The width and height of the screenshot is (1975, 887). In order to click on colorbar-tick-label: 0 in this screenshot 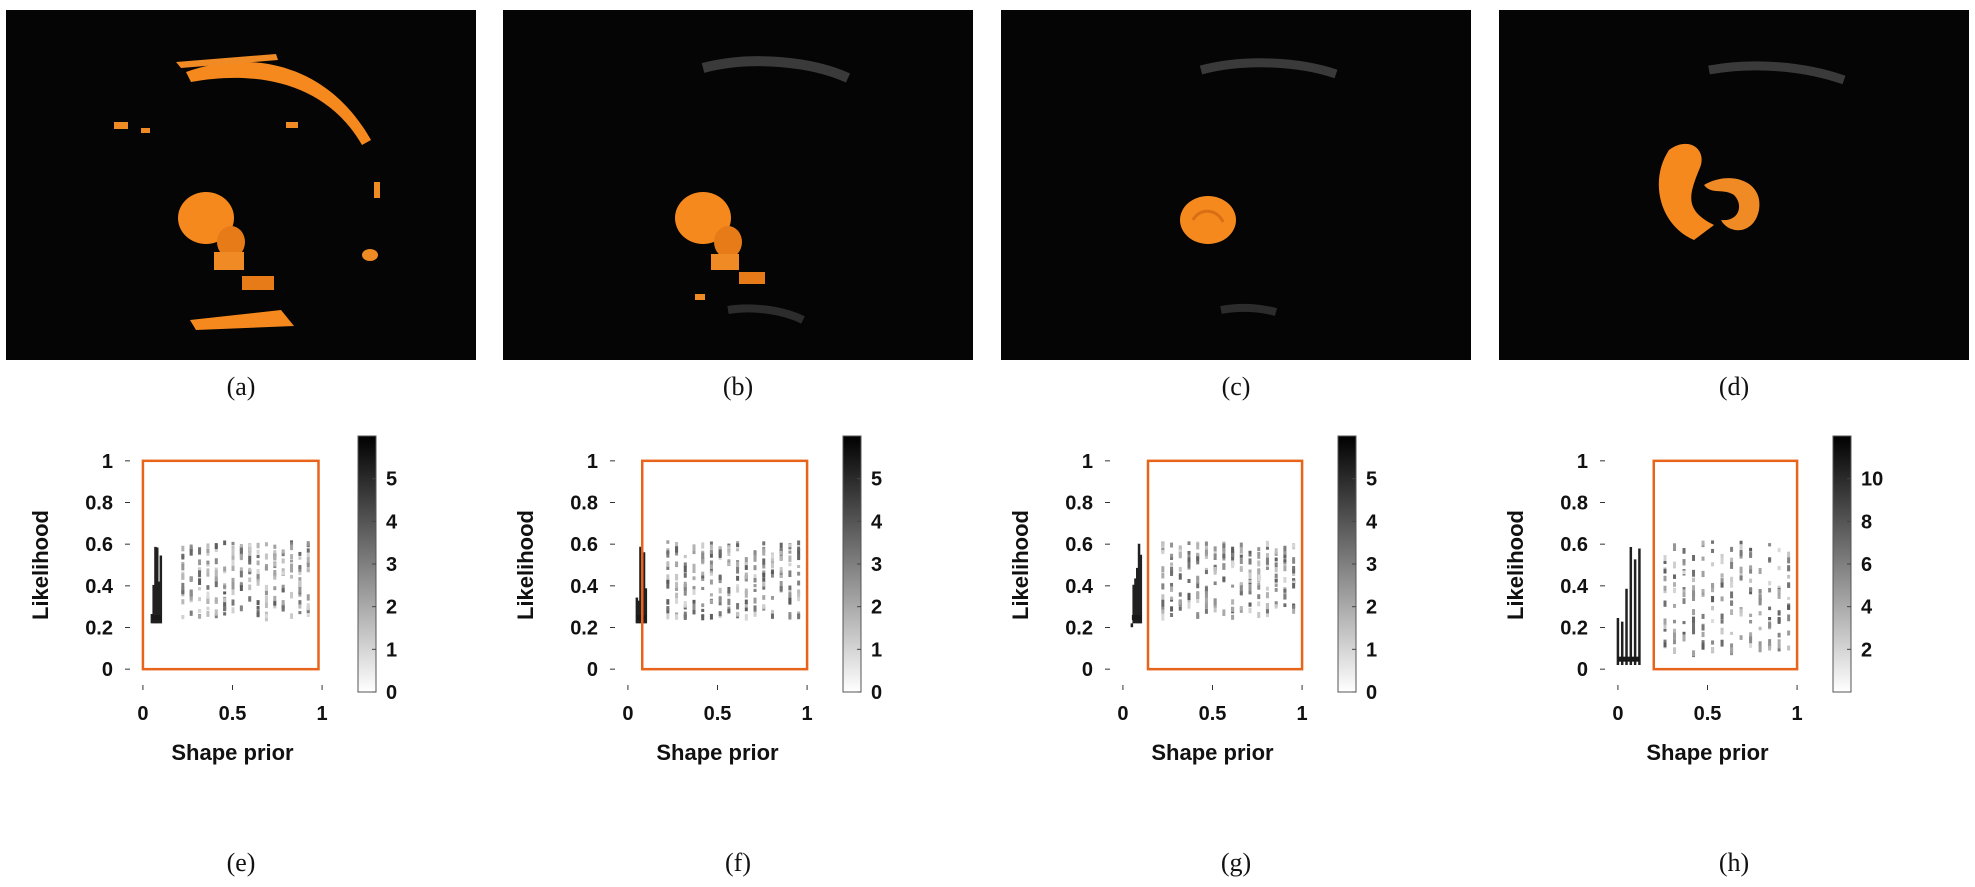, I will do `click(391, 693)`.